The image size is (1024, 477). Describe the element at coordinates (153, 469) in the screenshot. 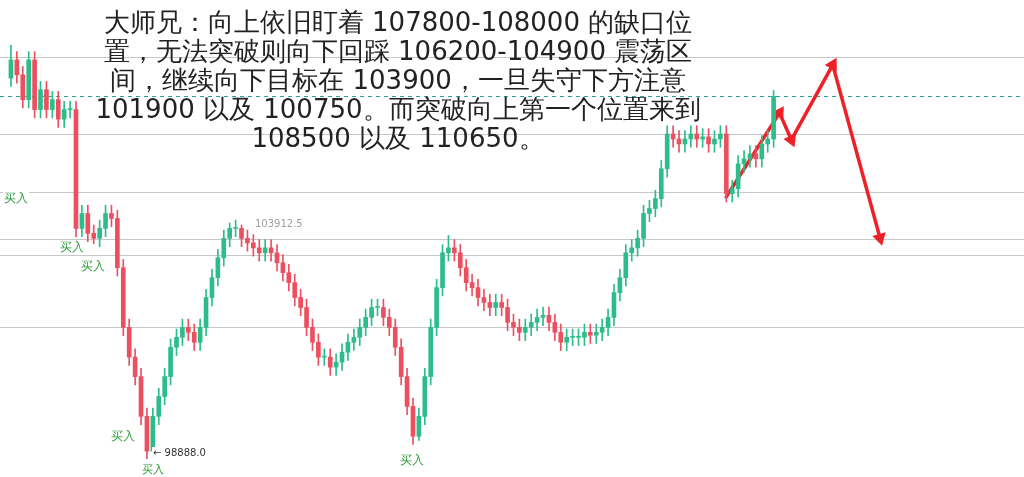

I see `text: 买入` at that location.